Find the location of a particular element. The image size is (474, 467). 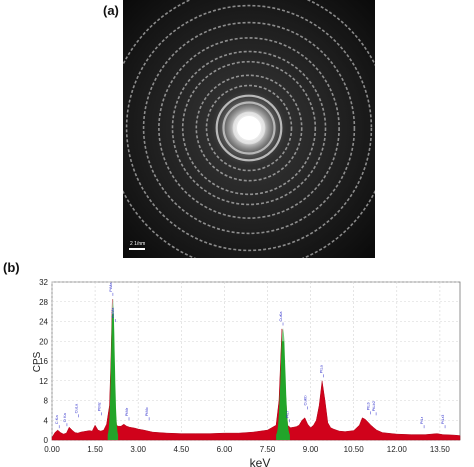

y-tick-label: 28 is located at coordinates (43, 302).